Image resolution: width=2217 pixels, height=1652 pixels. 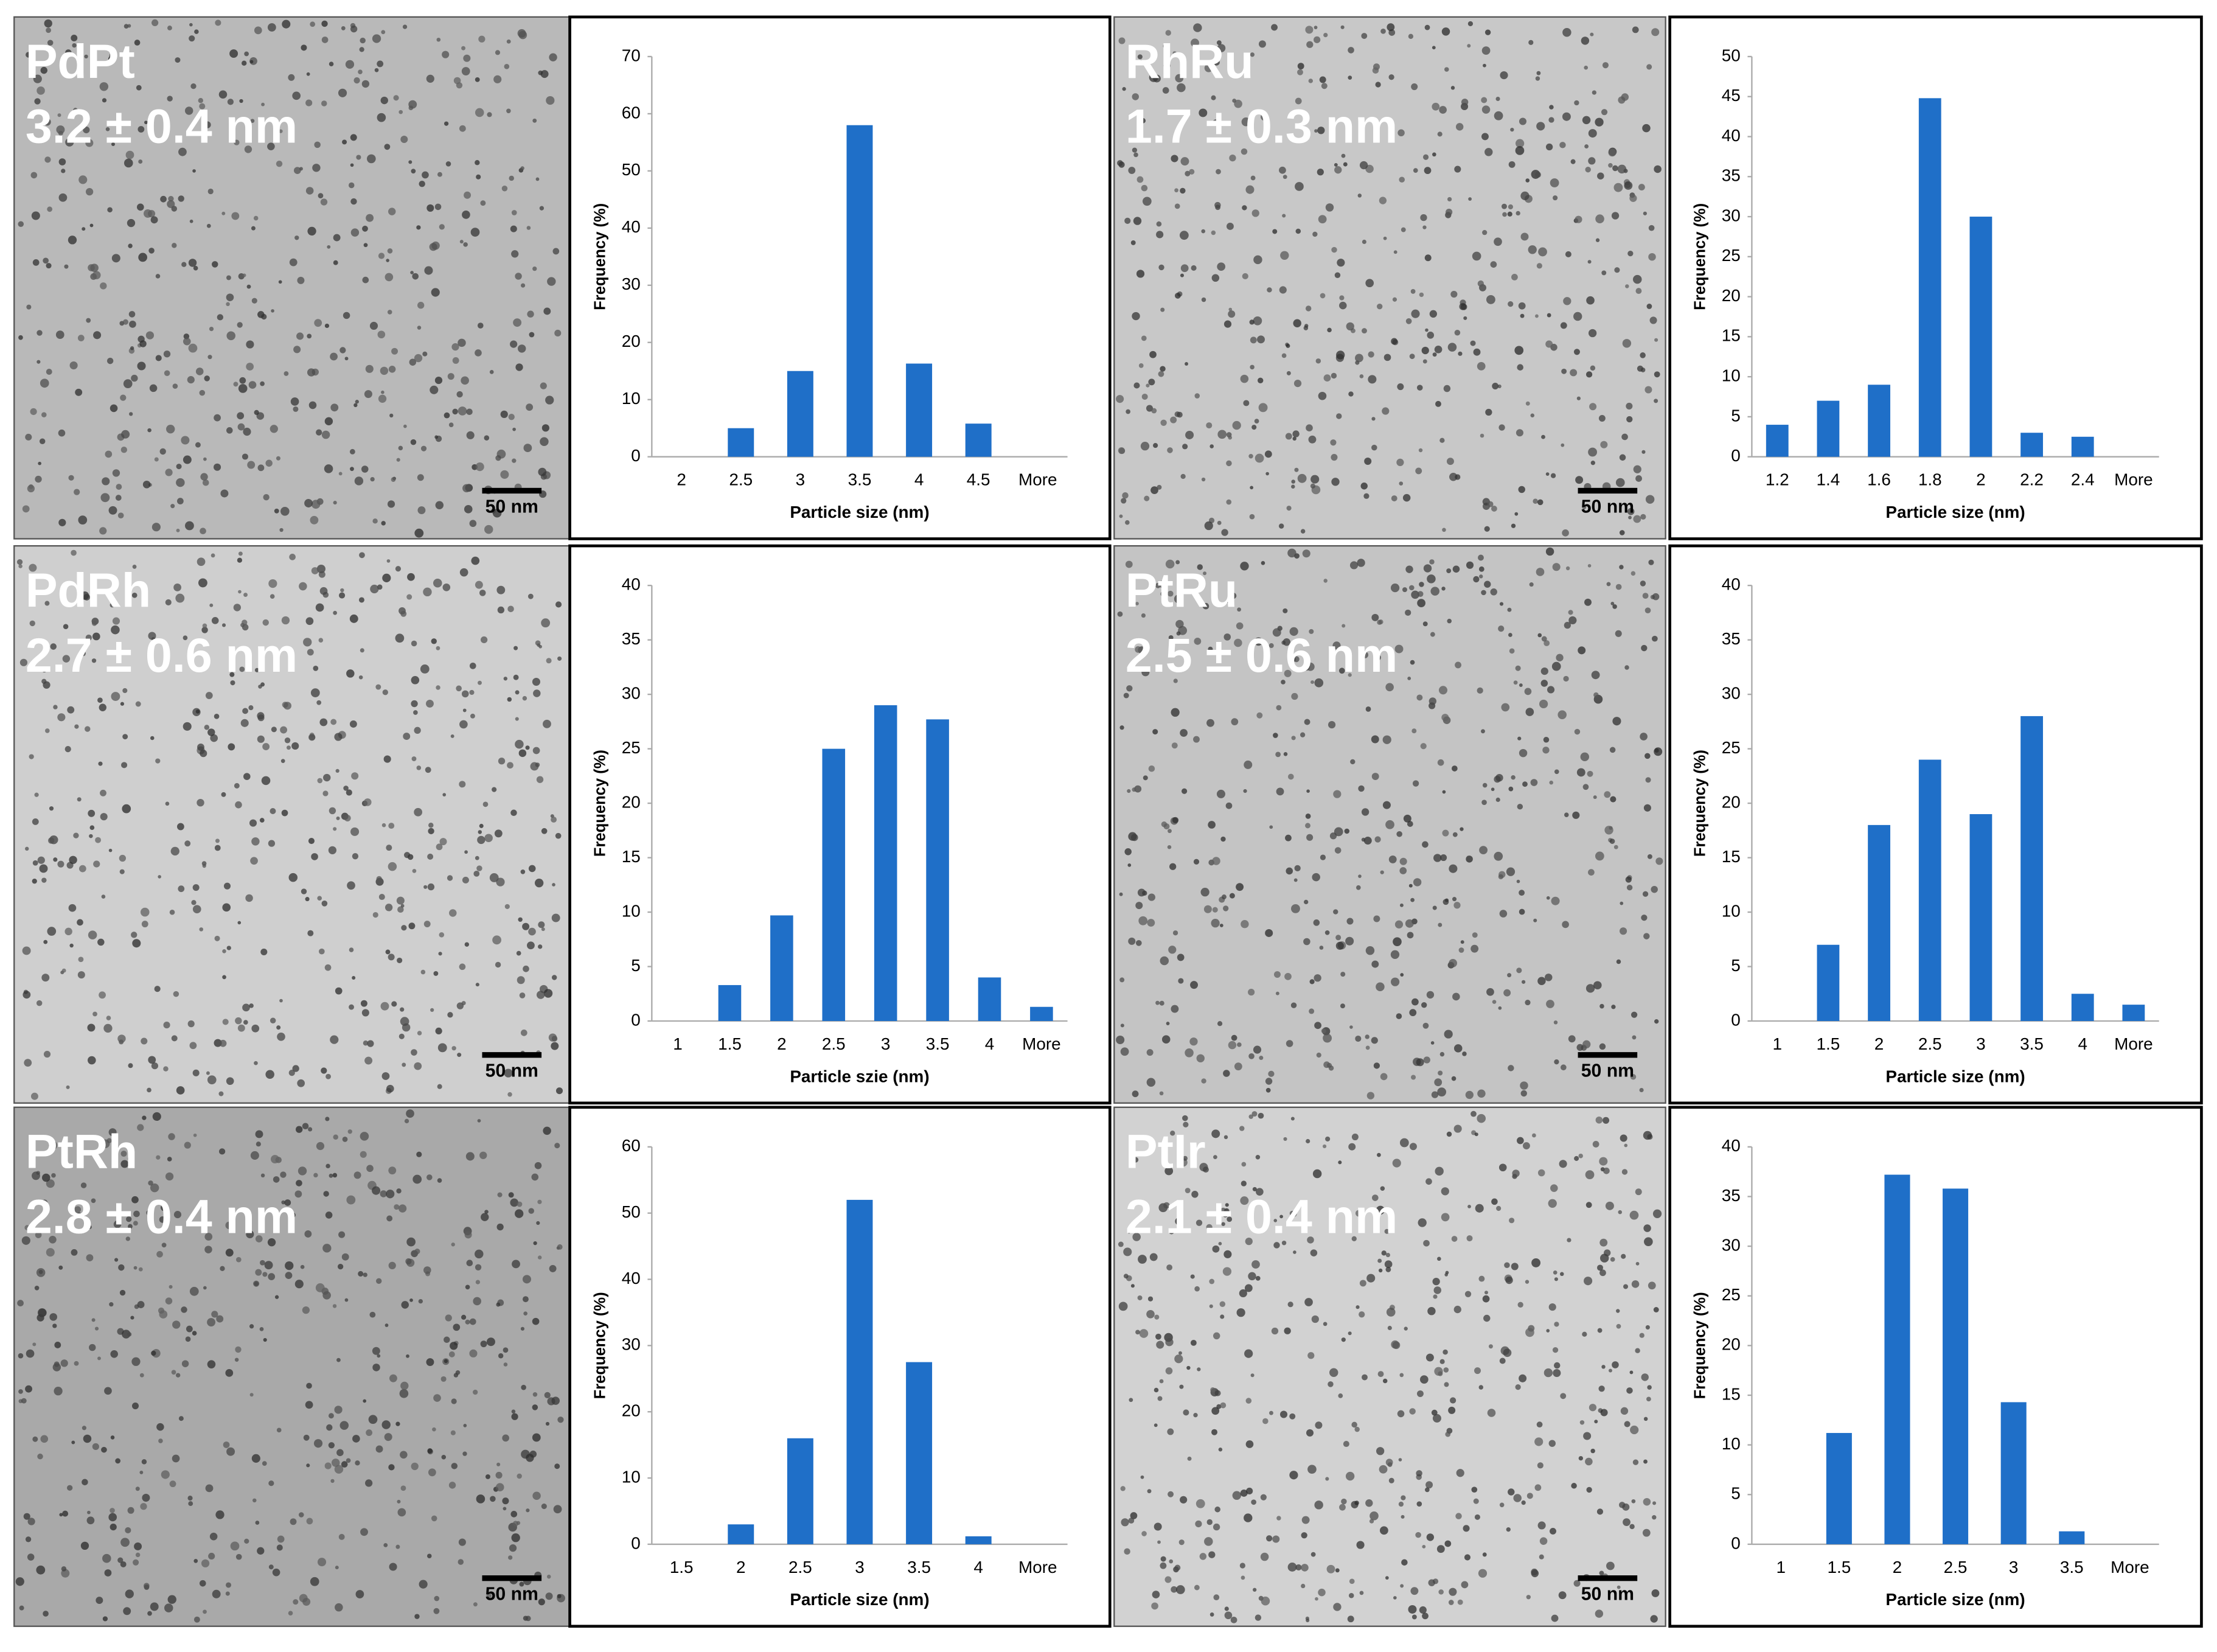 I want to click on y-tick-label: 15, so click(x=1732, y=1393).